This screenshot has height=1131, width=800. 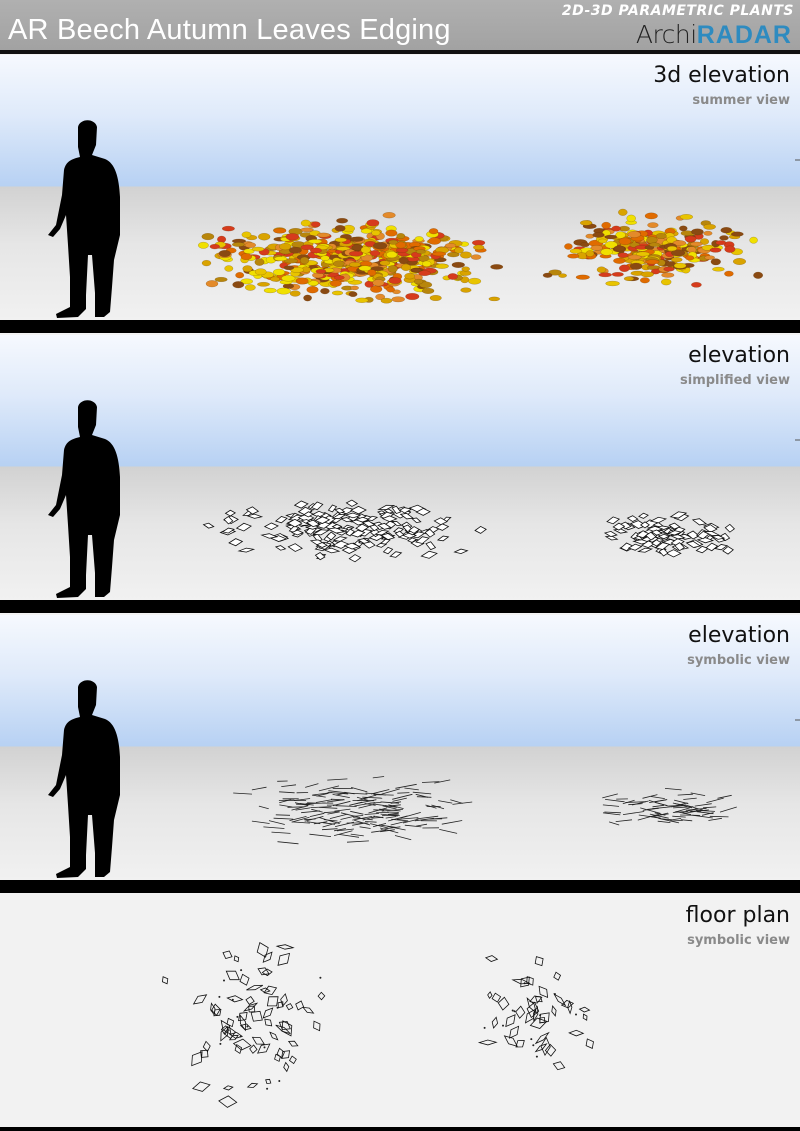 What do you see at coordinates (377, 1024) in the screenshot?
I see `leaves-render` at bounding box center [377, 1024].